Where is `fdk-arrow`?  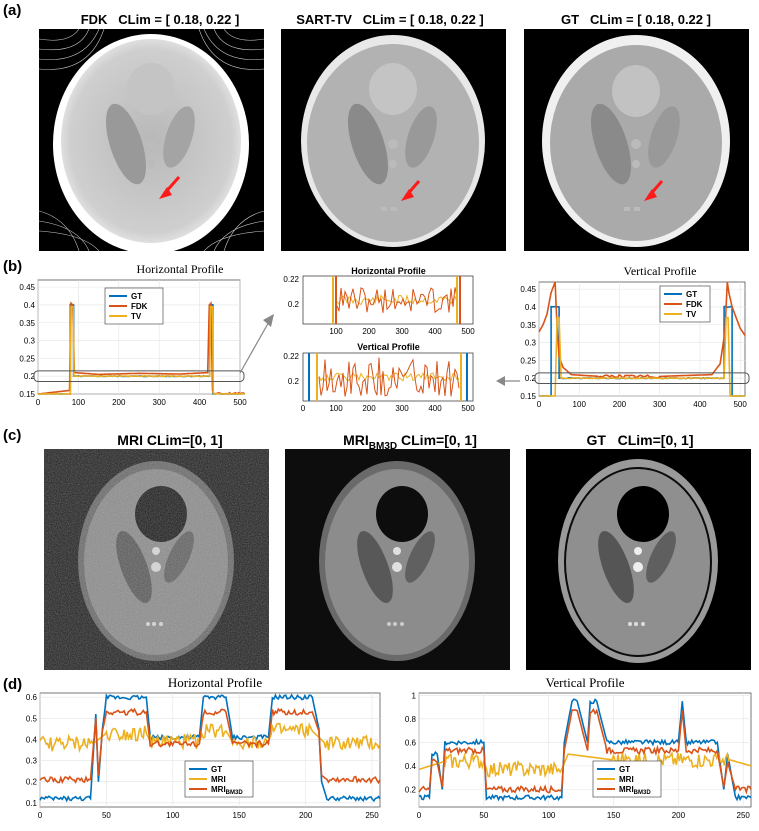 fdk-arrow is located at coordinates (170, 187).